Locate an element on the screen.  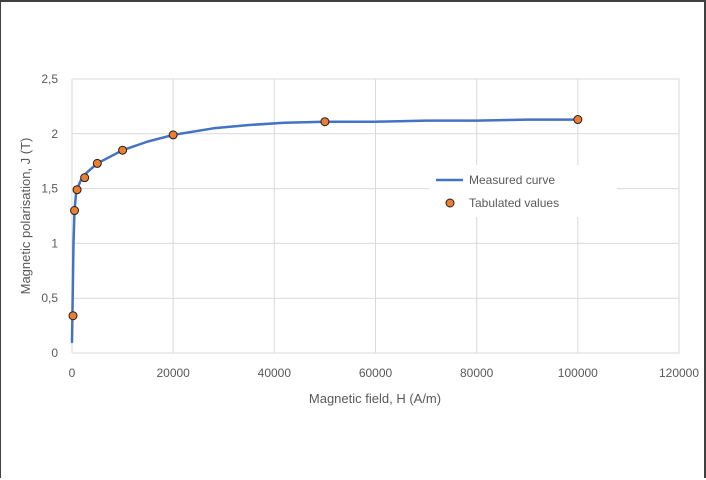
legend: Measured curve Tabulated values is located at coordinates (523, 191).